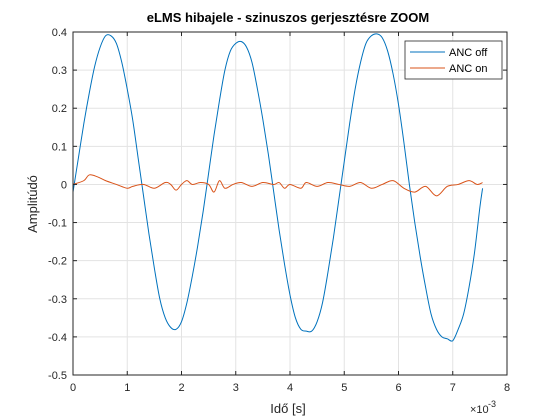  Describe the element at coordinates (59, 147) in the screenshot. I see `y-tick-label: 0.1` at that location.